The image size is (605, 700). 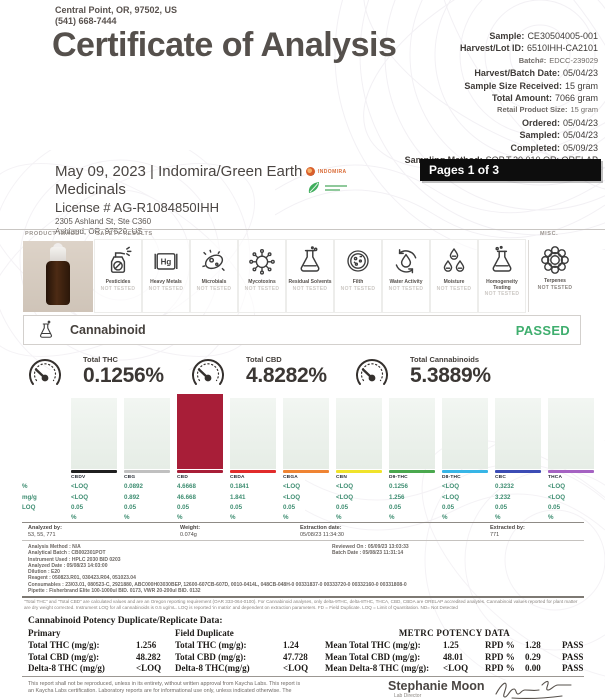 I want to click on pesticides-icon, so click(x=121, y=259).